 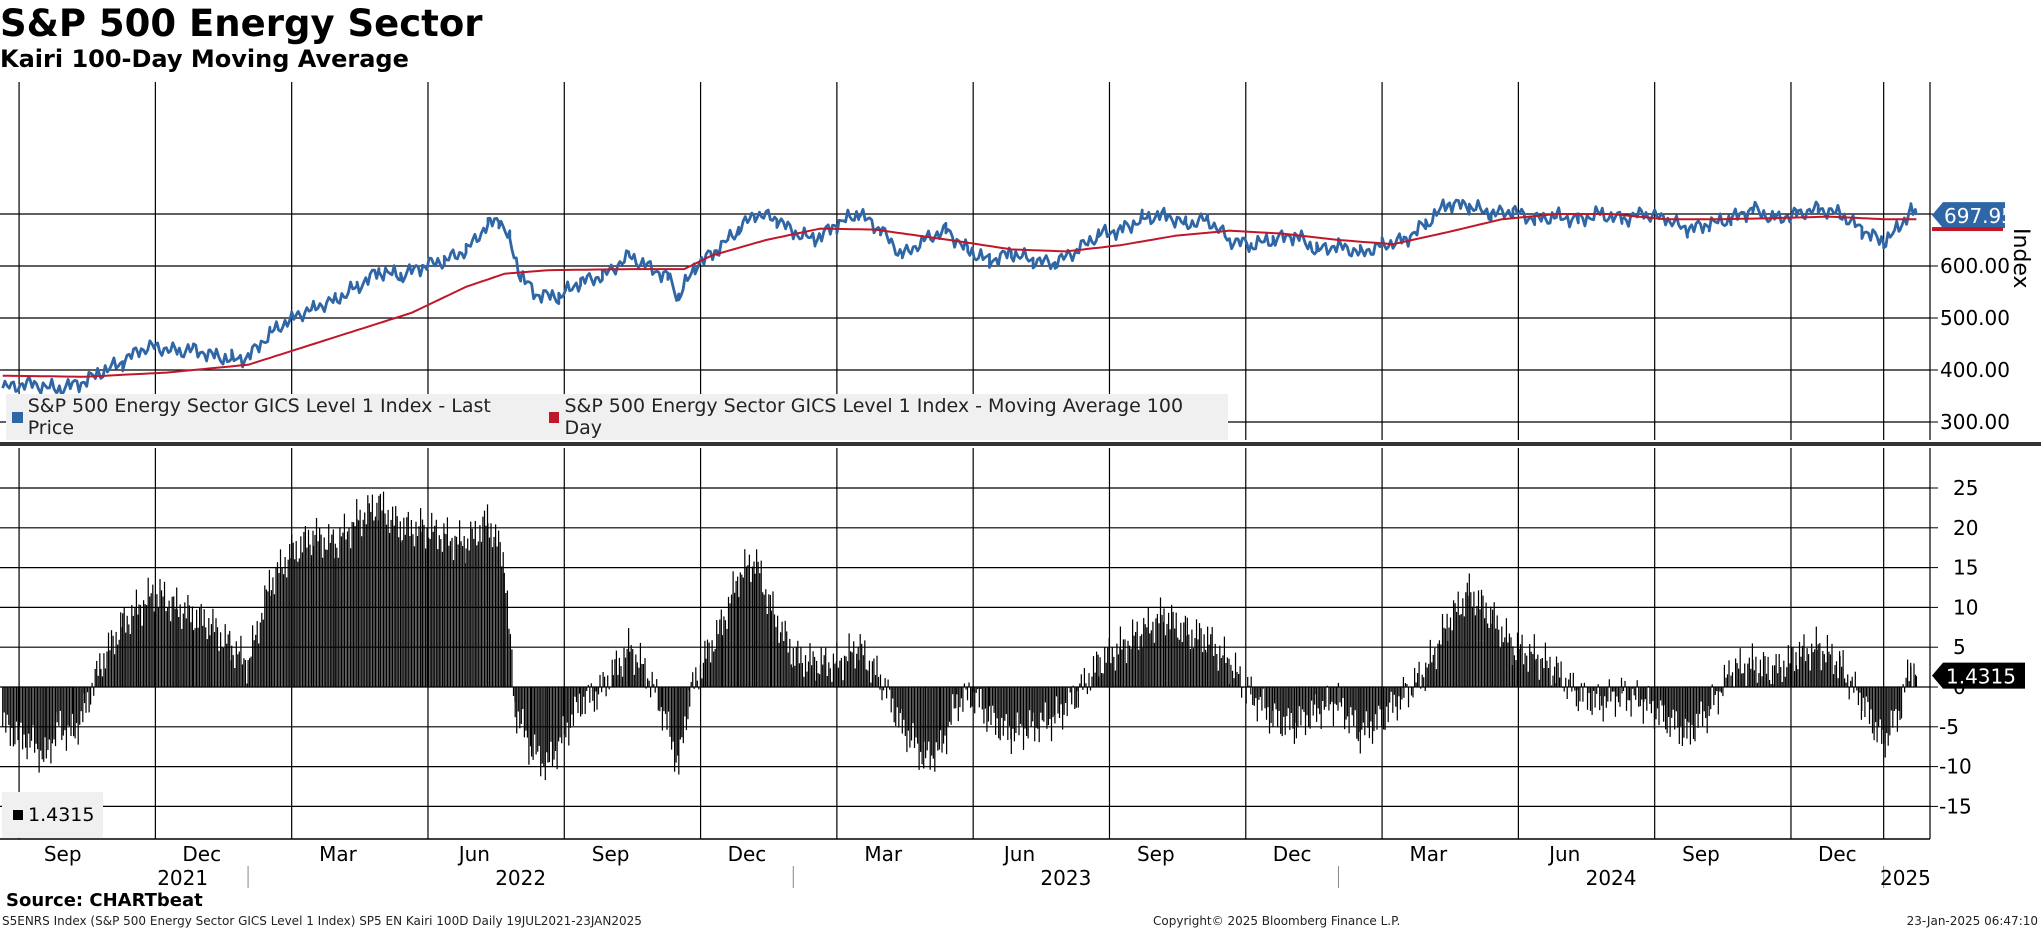 What do you see at coordinates (1949, 727) in the screenshot?
I see `kairi-ytick-label--5: -5` at bounding box center [1949, 727].